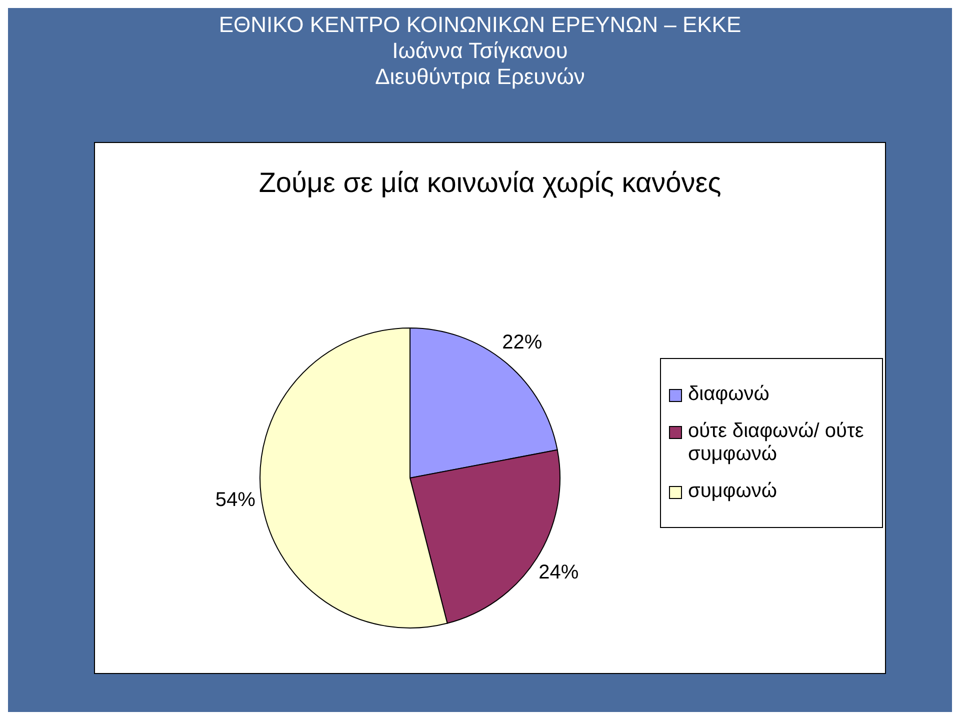 The width and height of the screenshot is (960, 720). I want to click on data-label: 54%, so click(235, 500).